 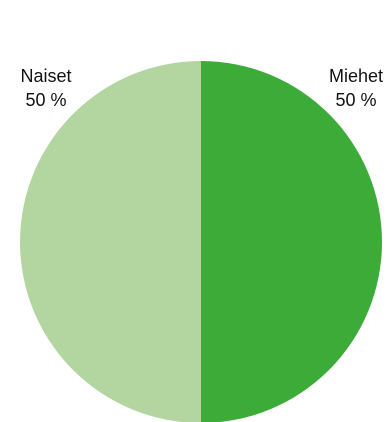 I want to click on slice-name-miehet: Miehet, so click(x=356, y=76).